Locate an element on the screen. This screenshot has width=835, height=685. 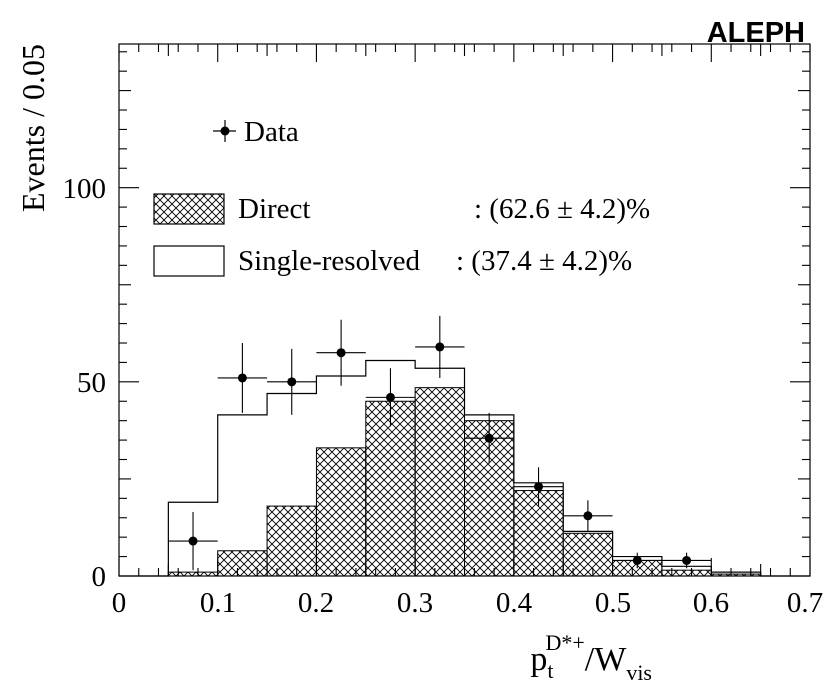
legend-single-label: Single-resolved is located at coordinates (329, 261).